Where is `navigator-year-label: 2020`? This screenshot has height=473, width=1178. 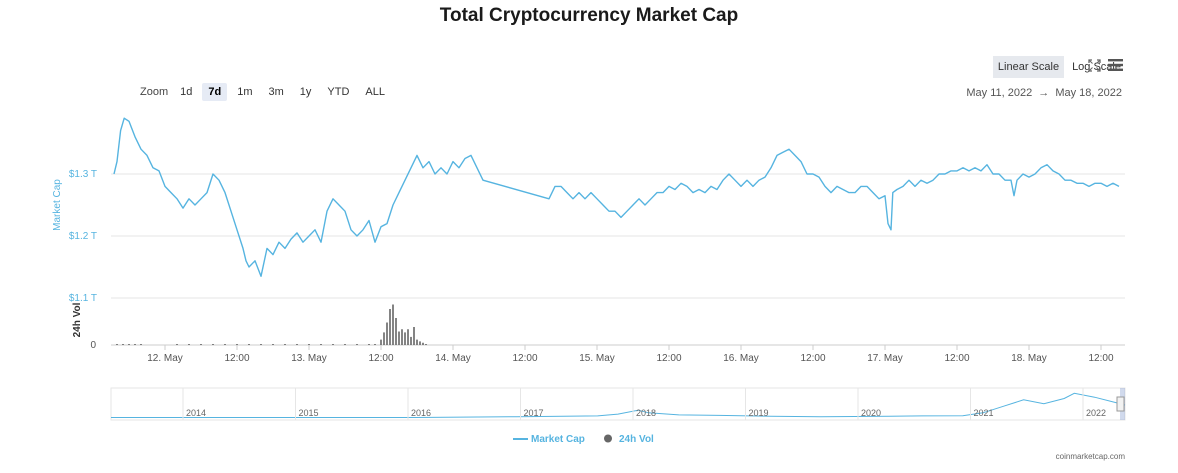 navigator-year-label: 2020 is located at coordinates (871, 413).